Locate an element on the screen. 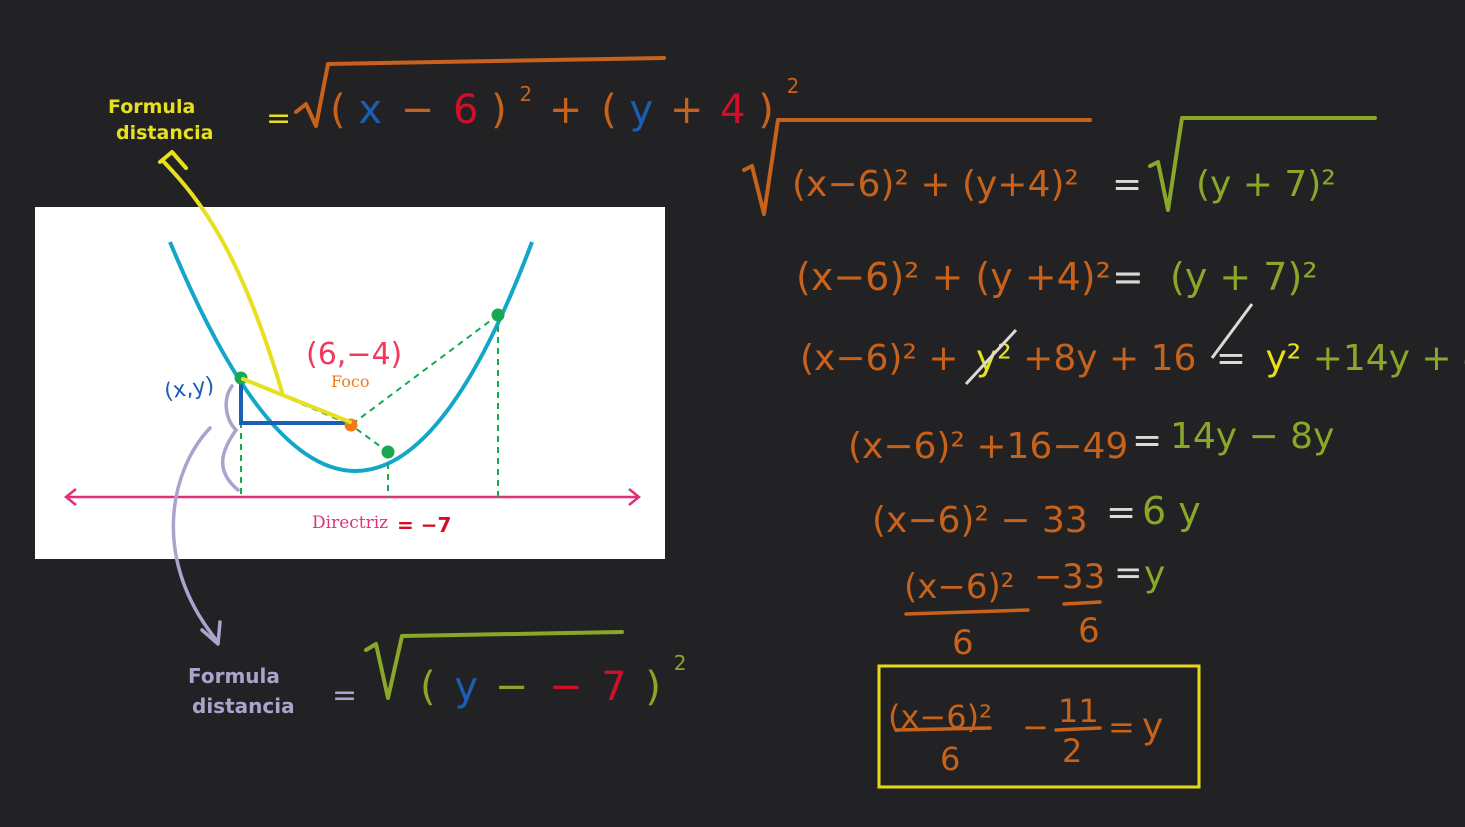 The image size is (1465, 827). bottom-note-label-line1: Formula is located at coordinates (234, 676).